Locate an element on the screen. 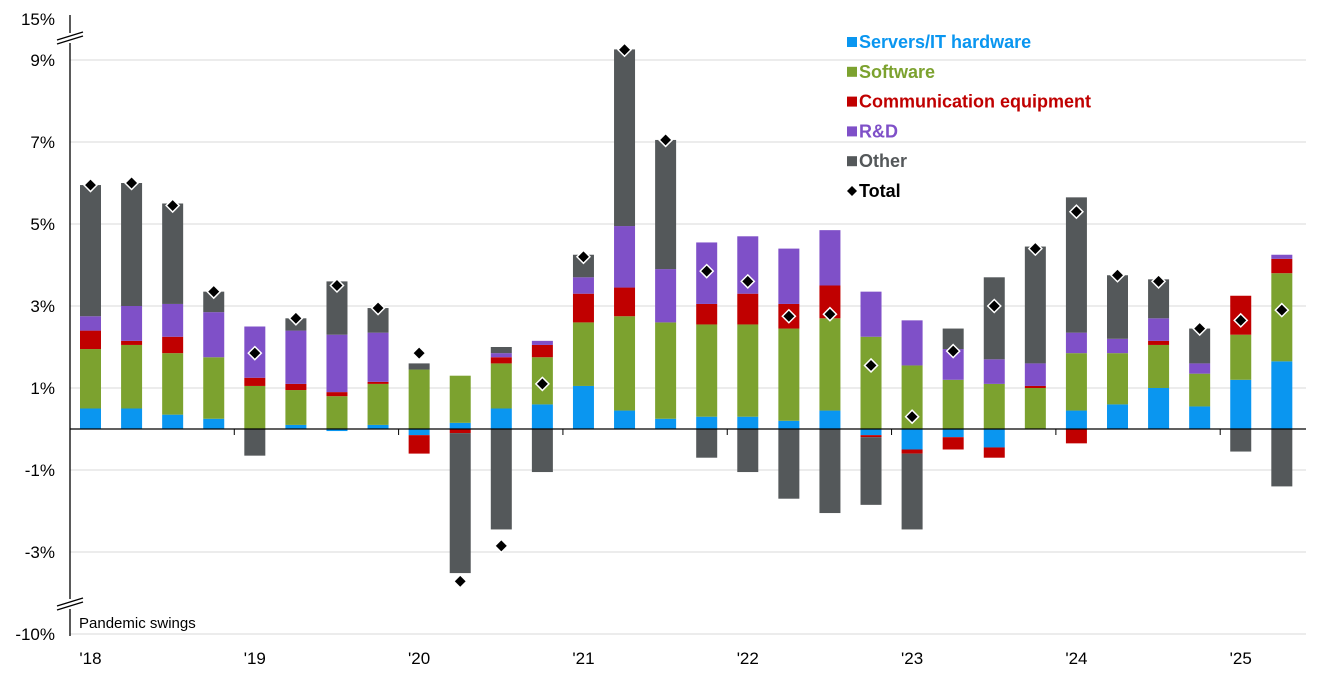 The image size is (1321, 676). y-tick-label: 7% is located at coordinates (42, 142).